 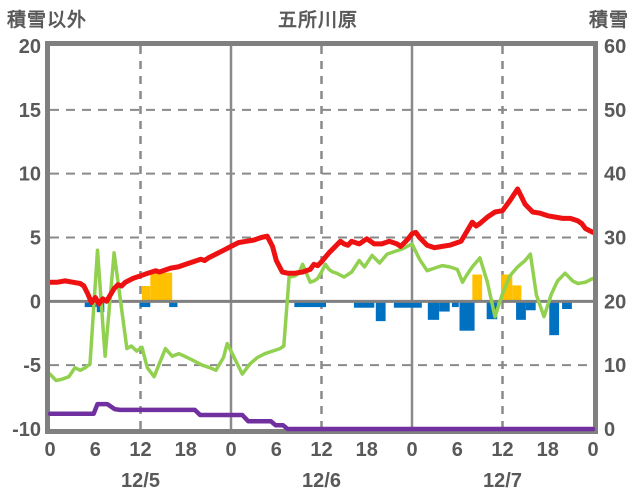 What do you see at coordinates (608, 20) in the screenshot?
I see `right-axis-title: 積雪` at bounding box center [608, 20].